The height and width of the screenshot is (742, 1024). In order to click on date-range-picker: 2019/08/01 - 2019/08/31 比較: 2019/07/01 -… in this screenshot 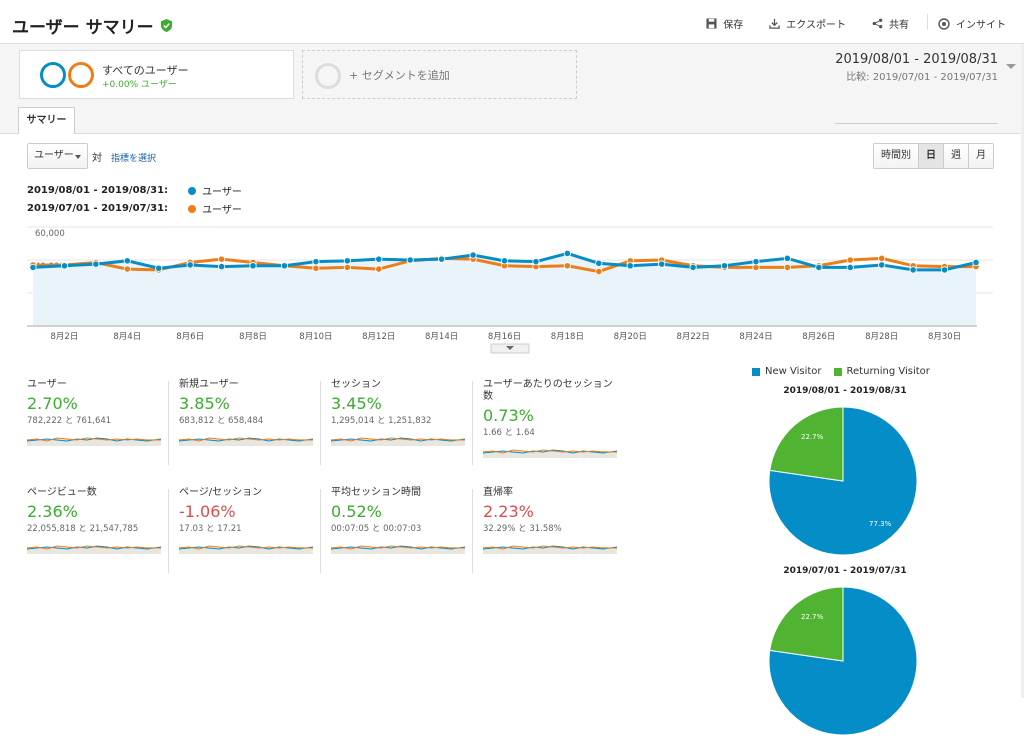, I will do `click(925, 67)`.